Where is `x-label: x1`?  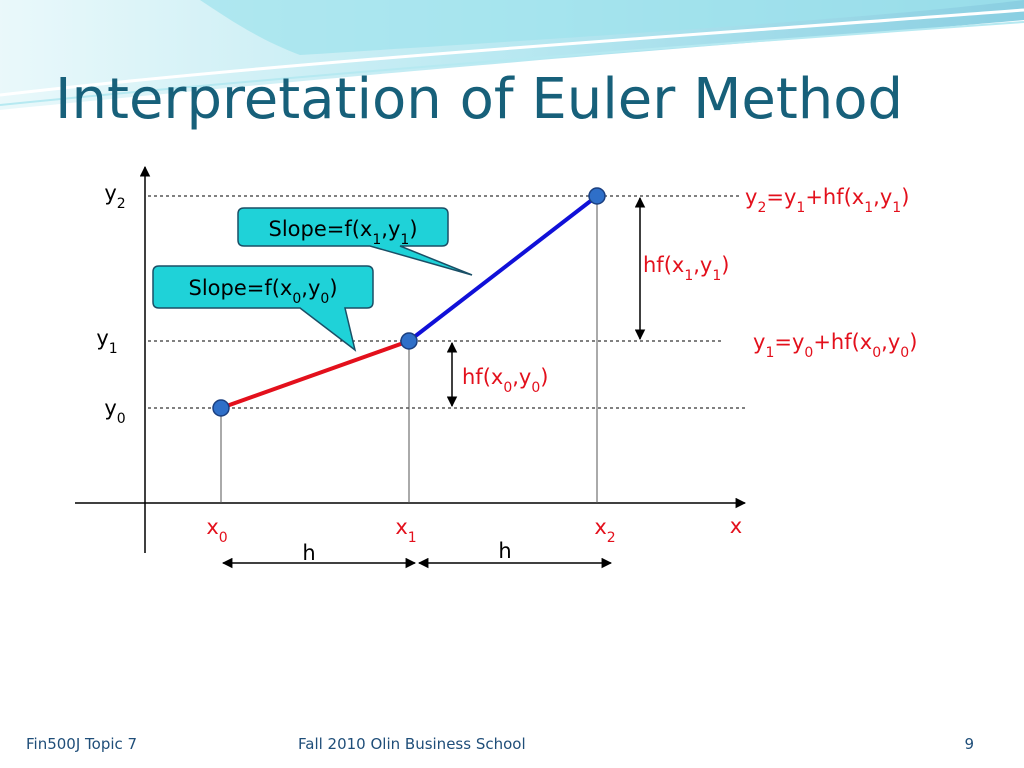 x-label: x1 is located at coordinates (405, 530).